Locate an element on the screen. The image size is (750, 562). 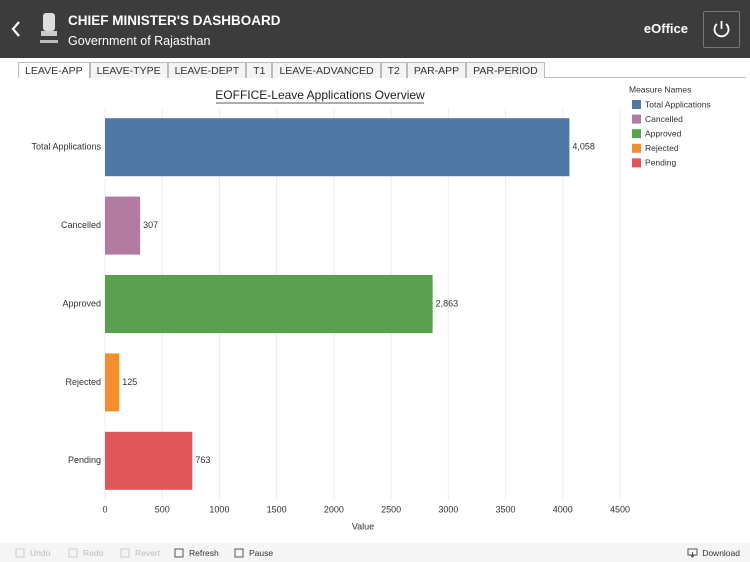
back-button is located at coordinates (16, 29).